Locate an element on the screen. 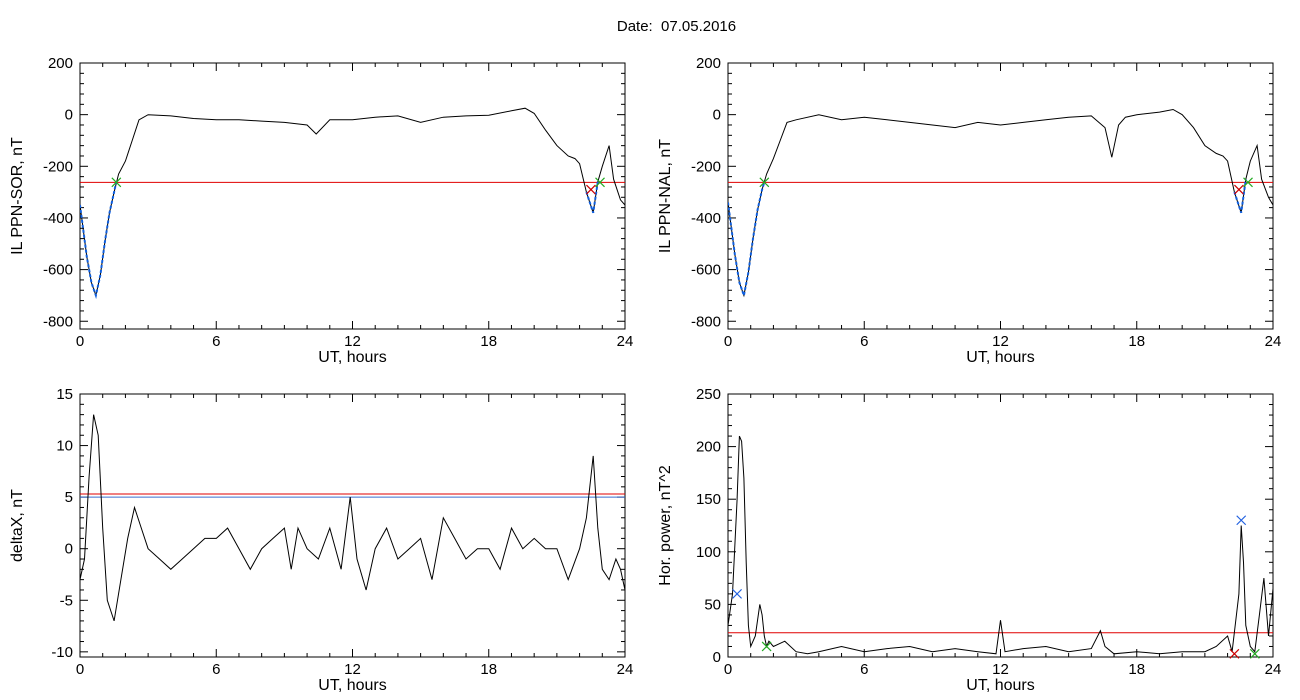 This screenshot has height=700, width=1300. date-title: Date: 07.05.2016 is located at coordinates (676, 26).